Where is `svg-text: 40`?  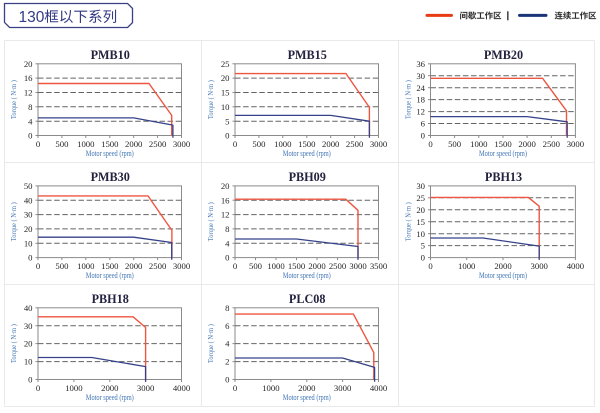
svg-text: 40 is located at coordinates (28, 308).